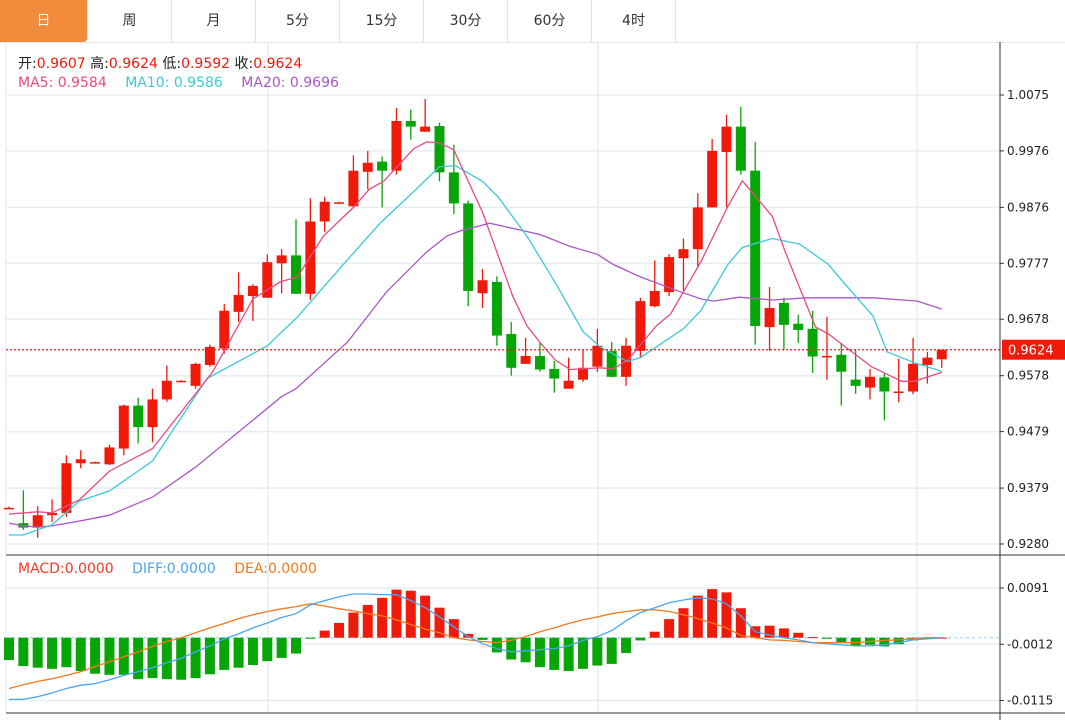  What do you see at coordinates (466, 21) in the screenshot?
I see `tab-30min: 30分` at bounding box center [466, 21].